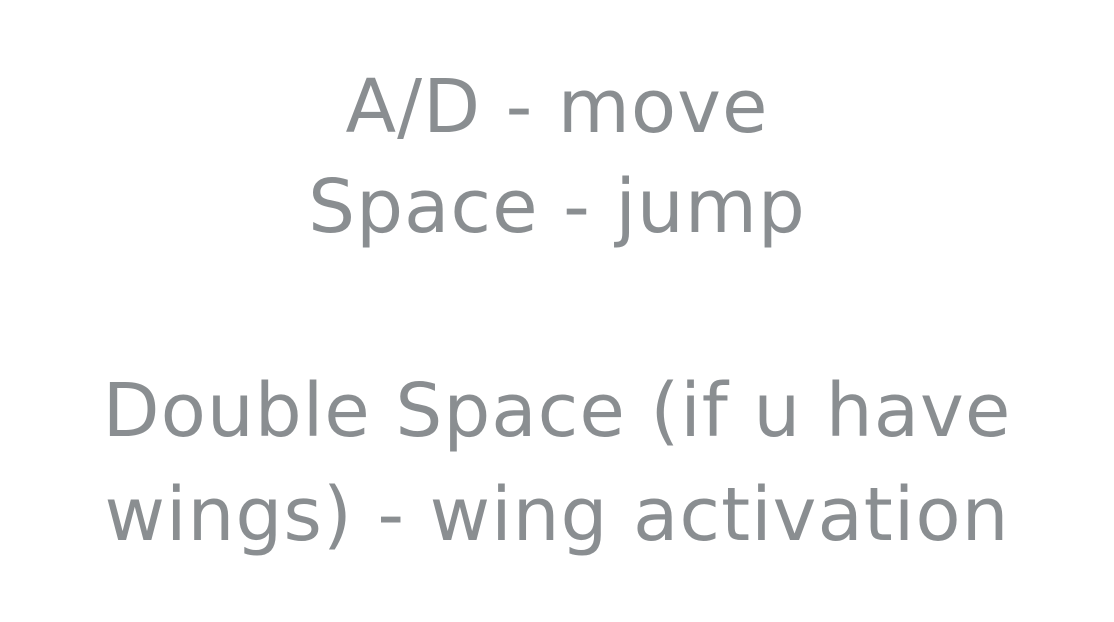 The height and width of the screenshot is (622, 1114). Describe the element at coordinates (557, 515) in the screenshot. I see `wing-instruction-line-2: wings) - wing activation` at that location.